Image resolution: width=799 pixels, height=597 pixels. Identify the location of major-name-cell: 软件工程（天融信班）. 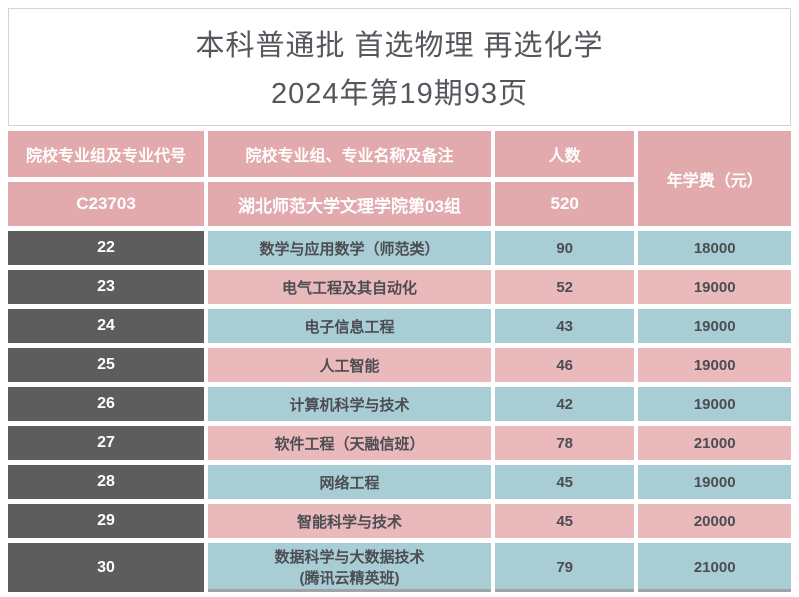
(349, 443).